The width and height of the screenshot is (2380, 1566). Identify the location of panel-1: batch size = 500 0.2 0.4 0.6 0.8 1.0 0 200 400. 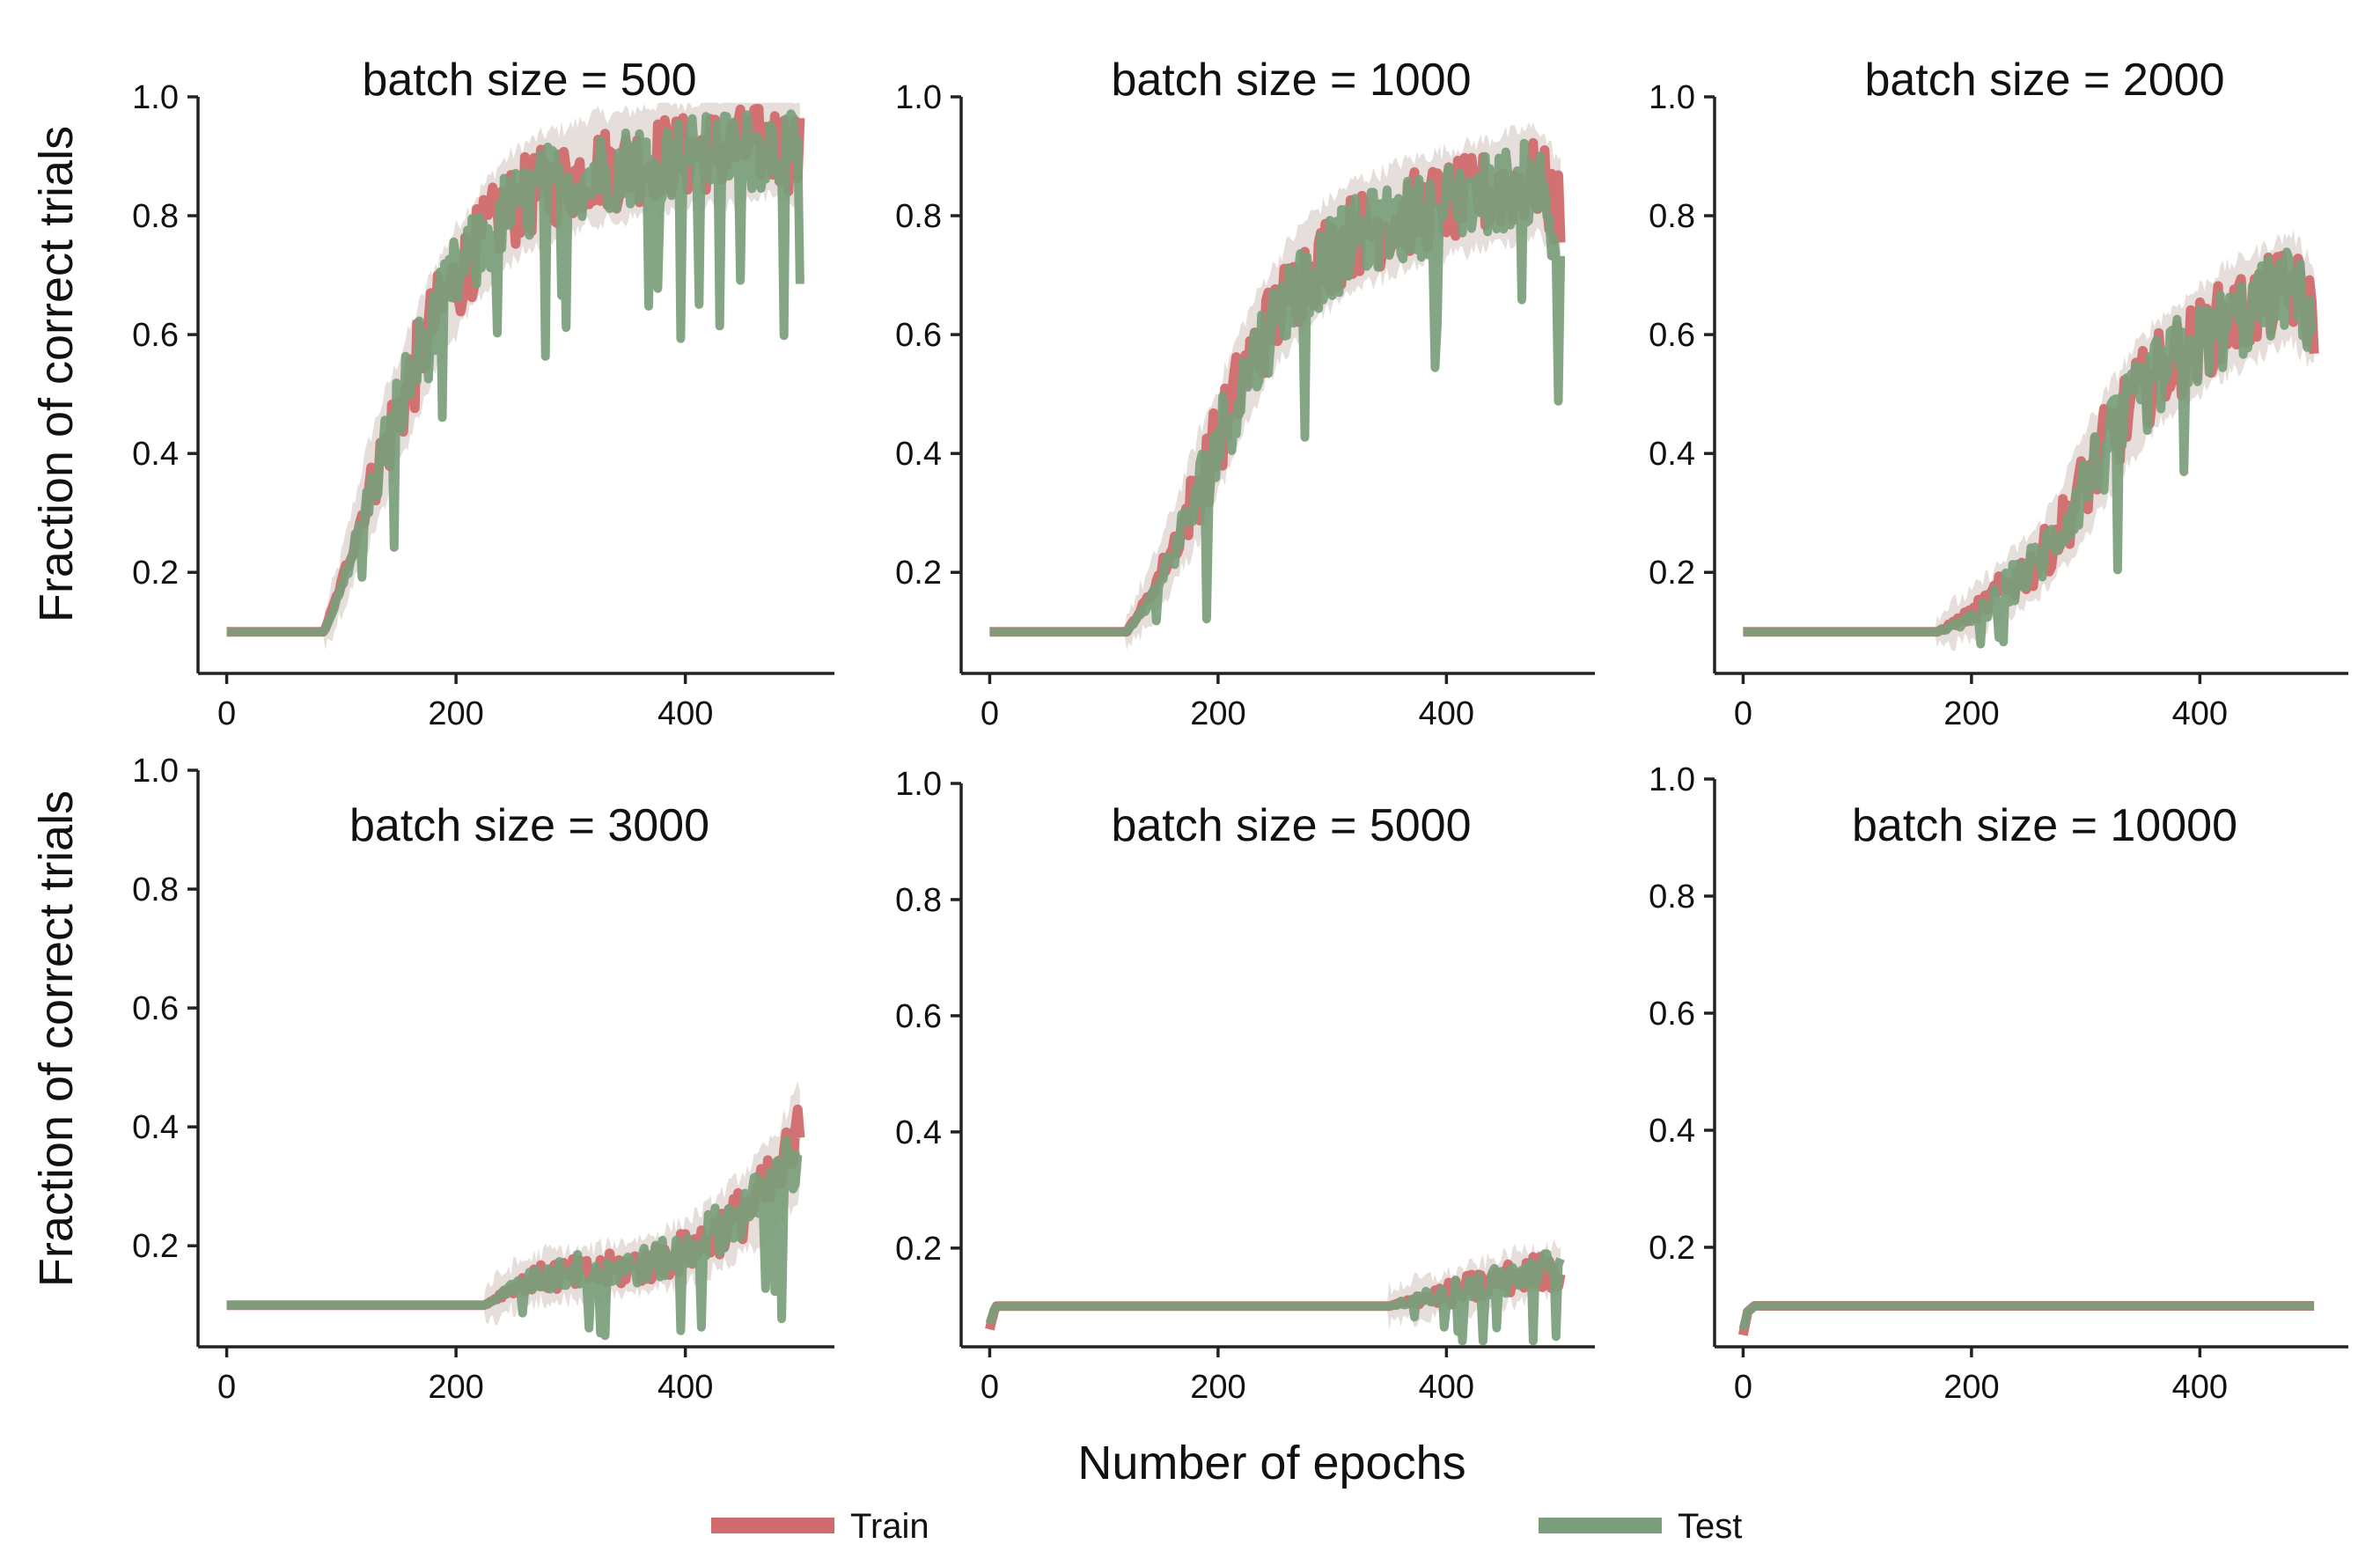
(483, 393).